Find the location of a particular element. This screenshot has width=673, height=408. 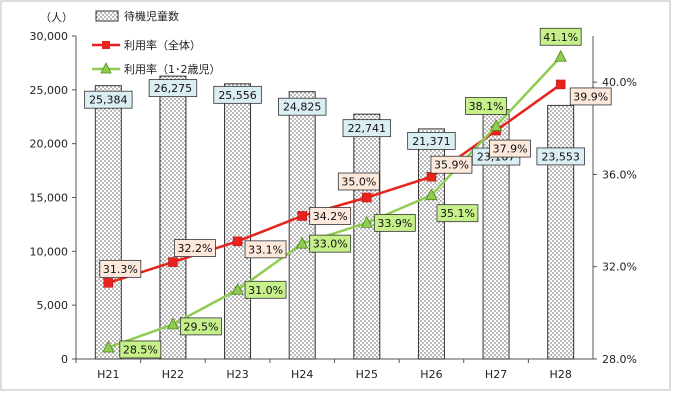

legend-swatch-bars is located at coordinates (107, 16).